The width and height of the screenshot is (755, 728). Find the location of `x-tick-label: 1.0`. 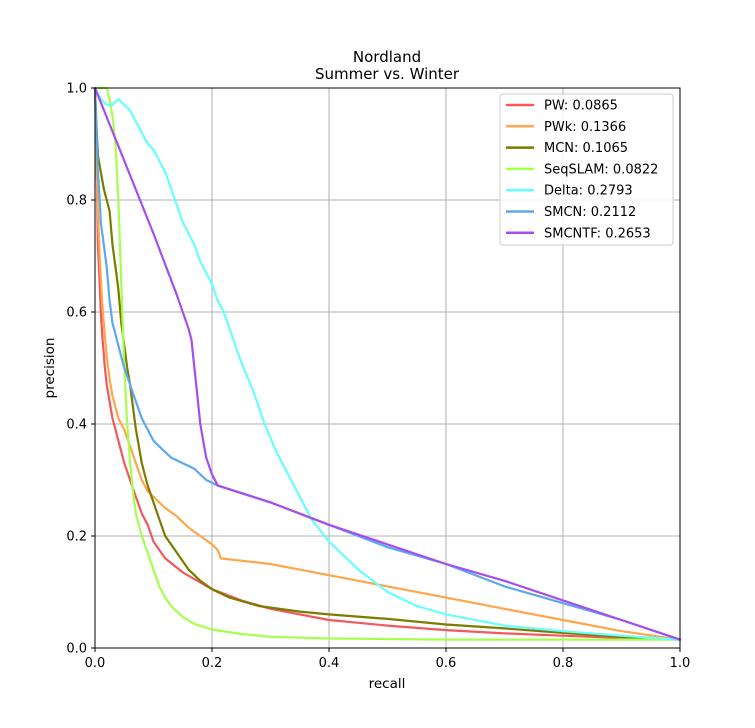

x-tick-label: 1.0 is located at coordinates (680, 663).